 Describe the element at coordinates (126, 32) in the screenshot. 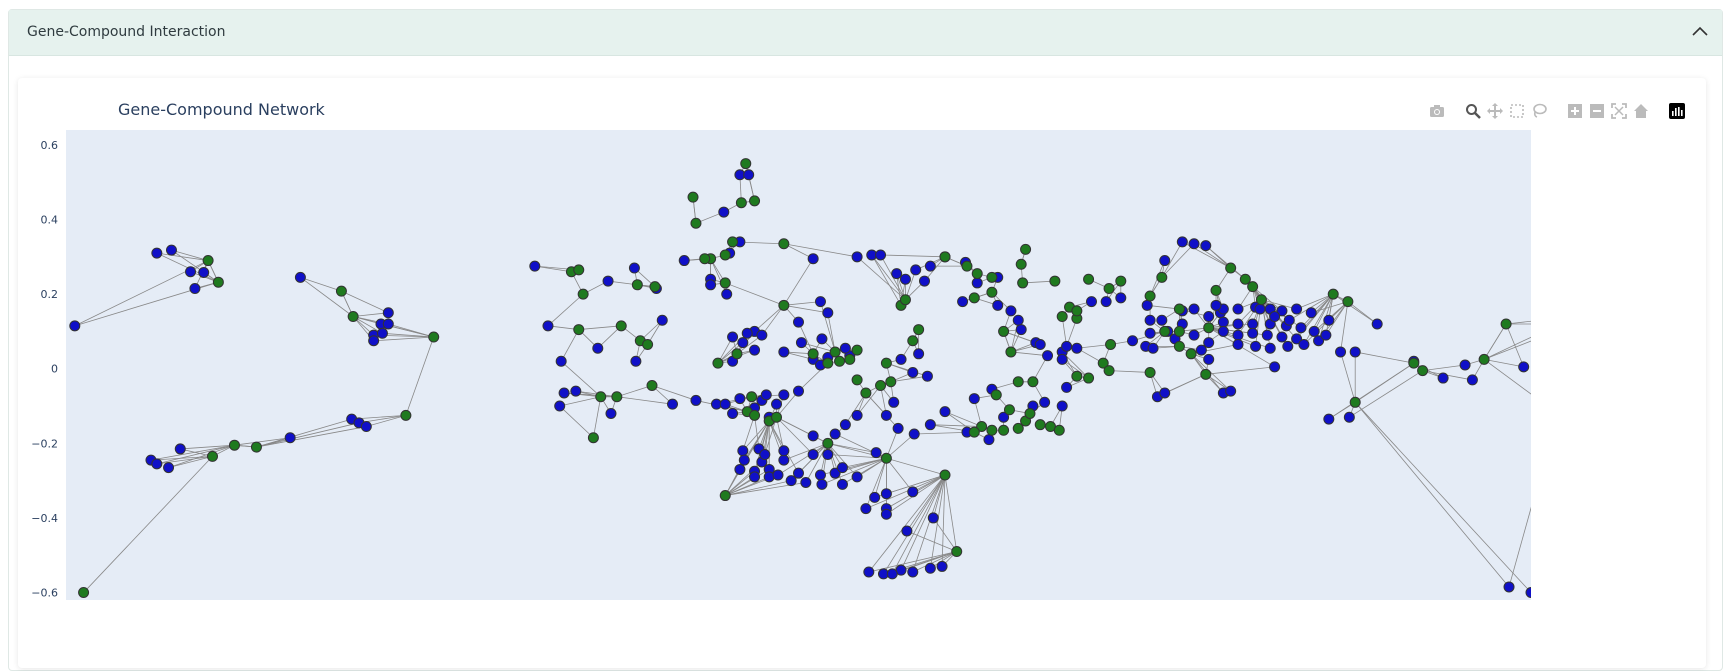

I see `panel-title: Gene-Compound Interaction` at that location.